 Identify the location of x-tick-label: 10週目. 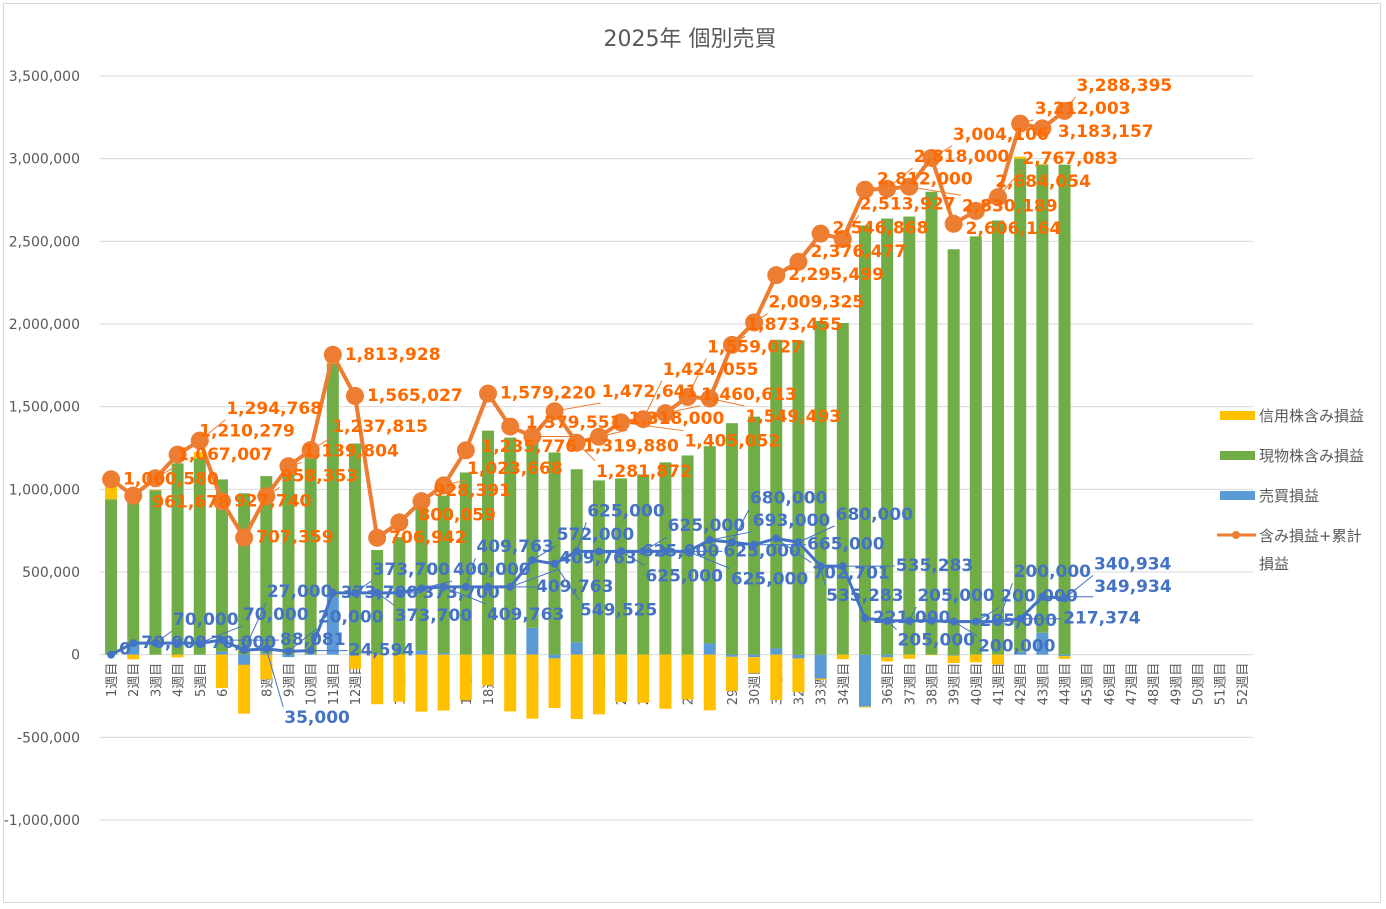
(312, 684).